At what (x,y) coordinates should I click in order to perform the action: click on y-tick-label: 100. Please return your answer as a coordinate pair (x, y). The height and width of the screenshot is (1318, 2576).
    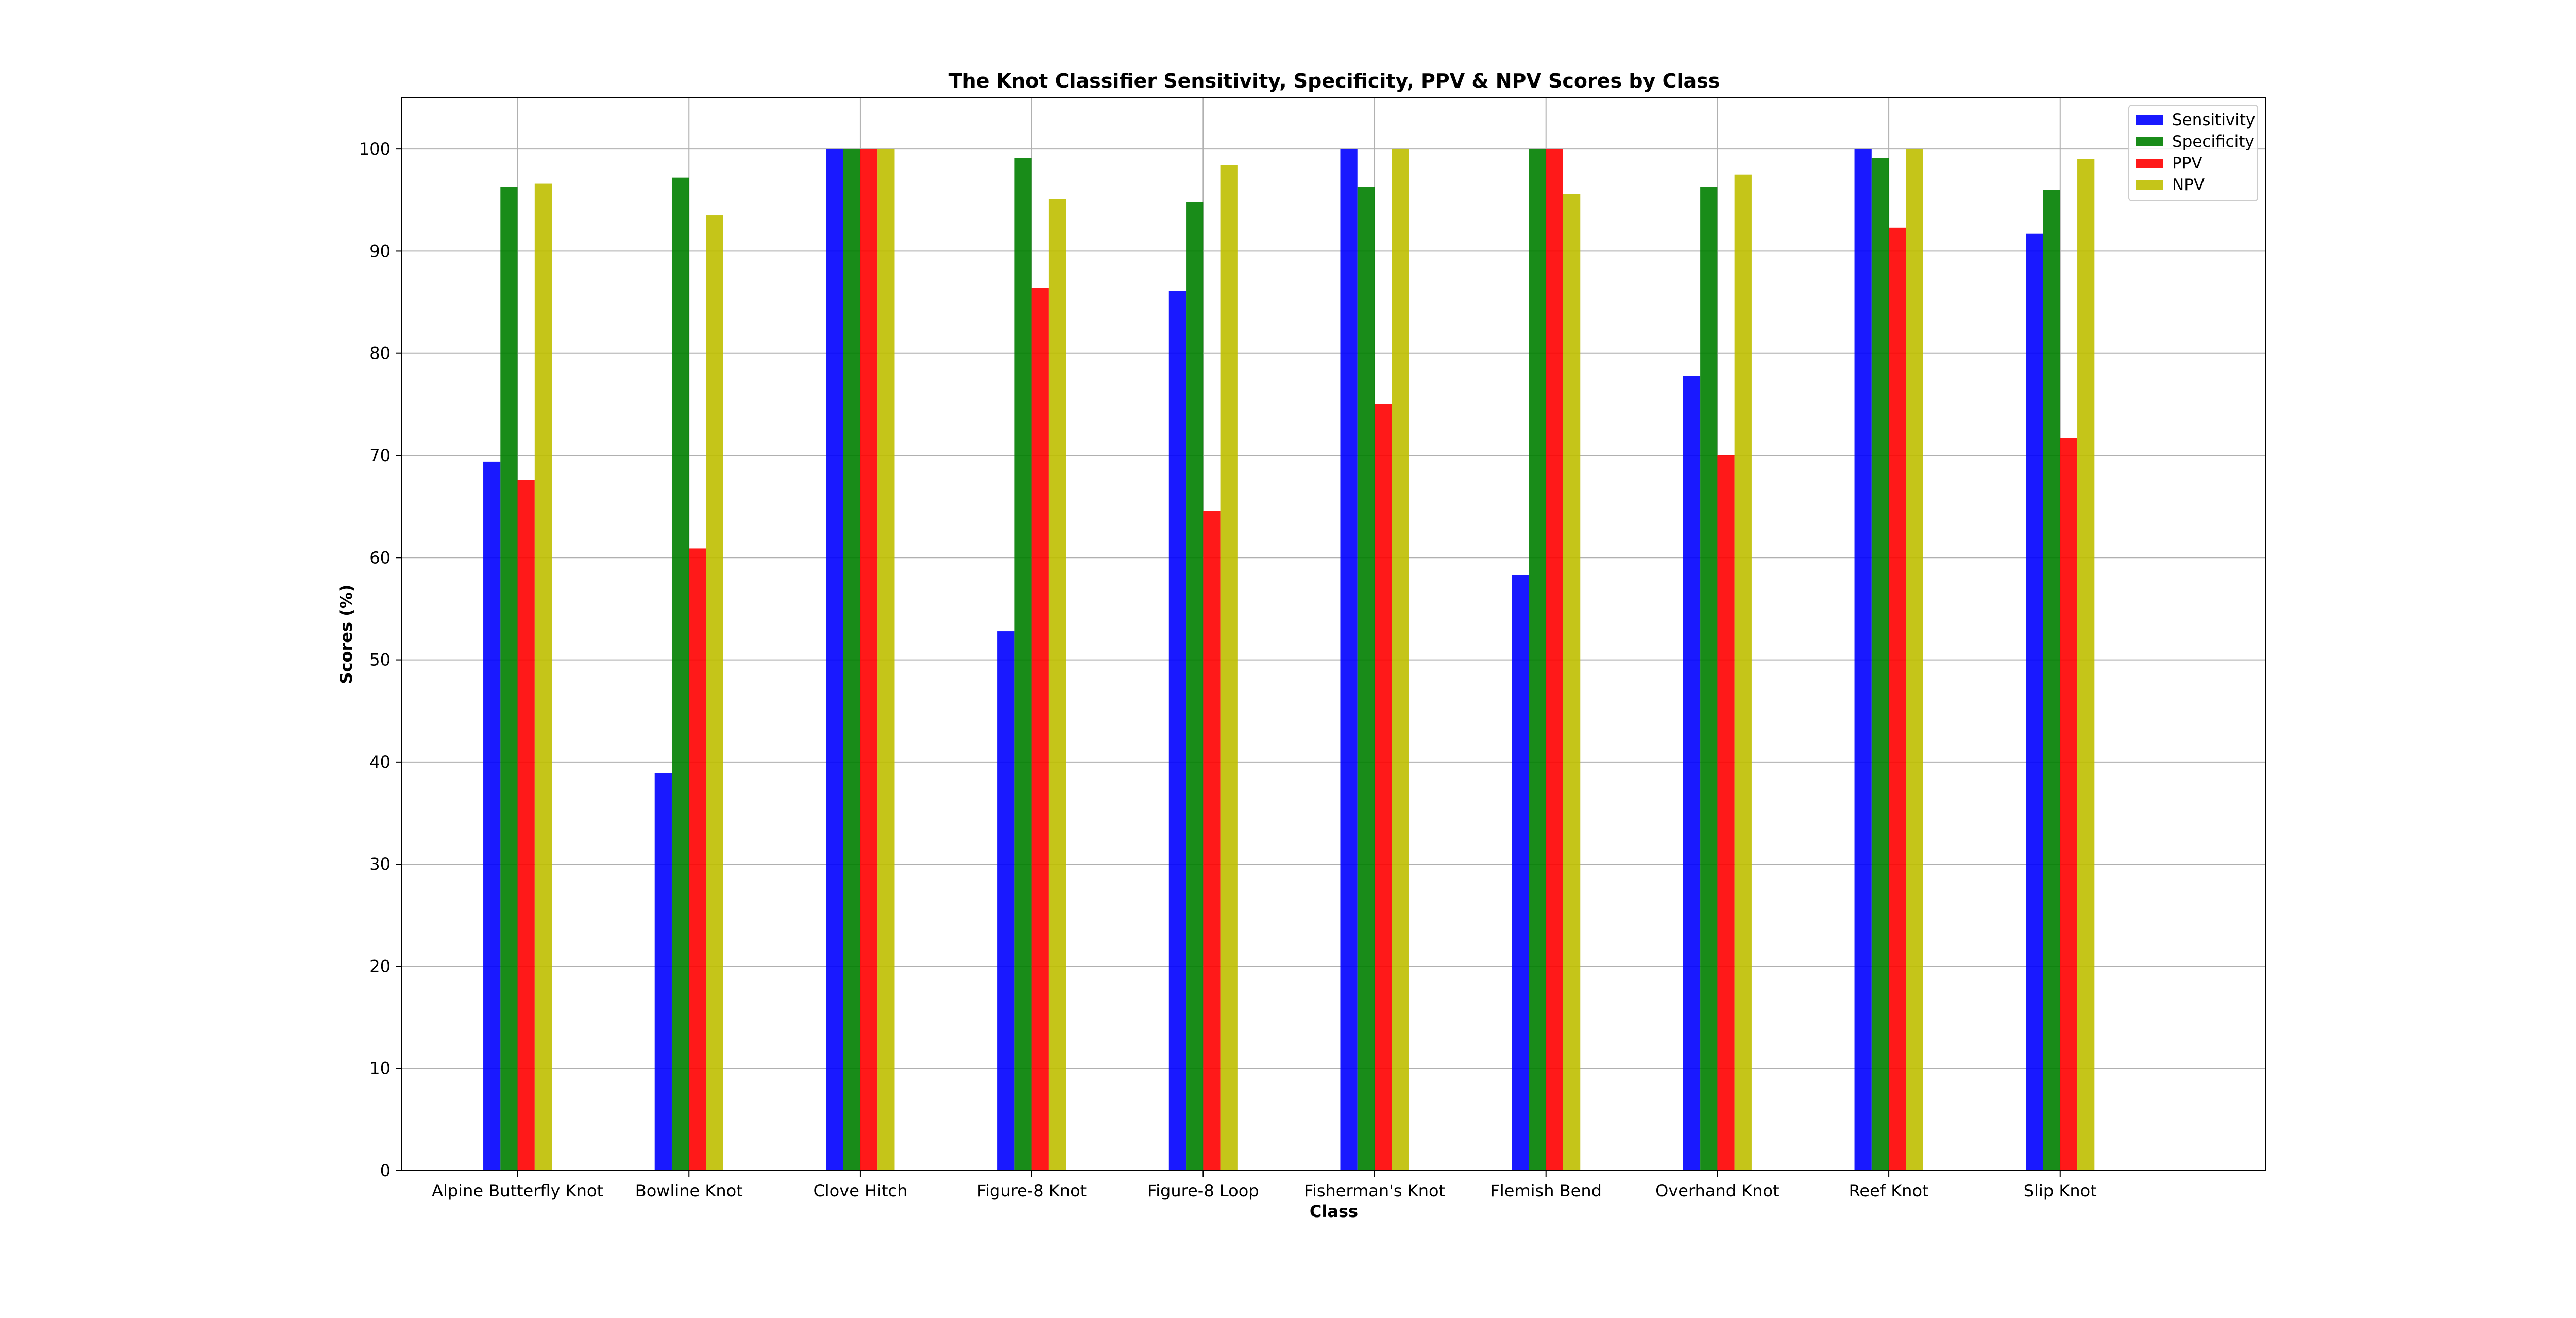
    Looking at the image, I should click on (375, 149).